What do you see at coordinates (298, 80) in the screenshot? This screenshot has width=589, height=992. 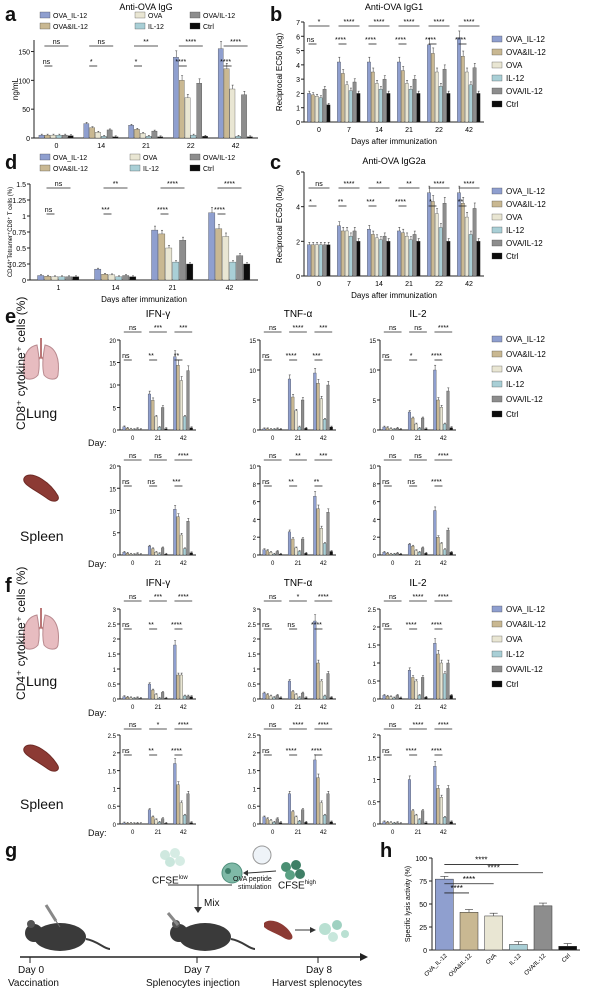 I see `y-tick-label: 3` at bounding box center [298, 80].